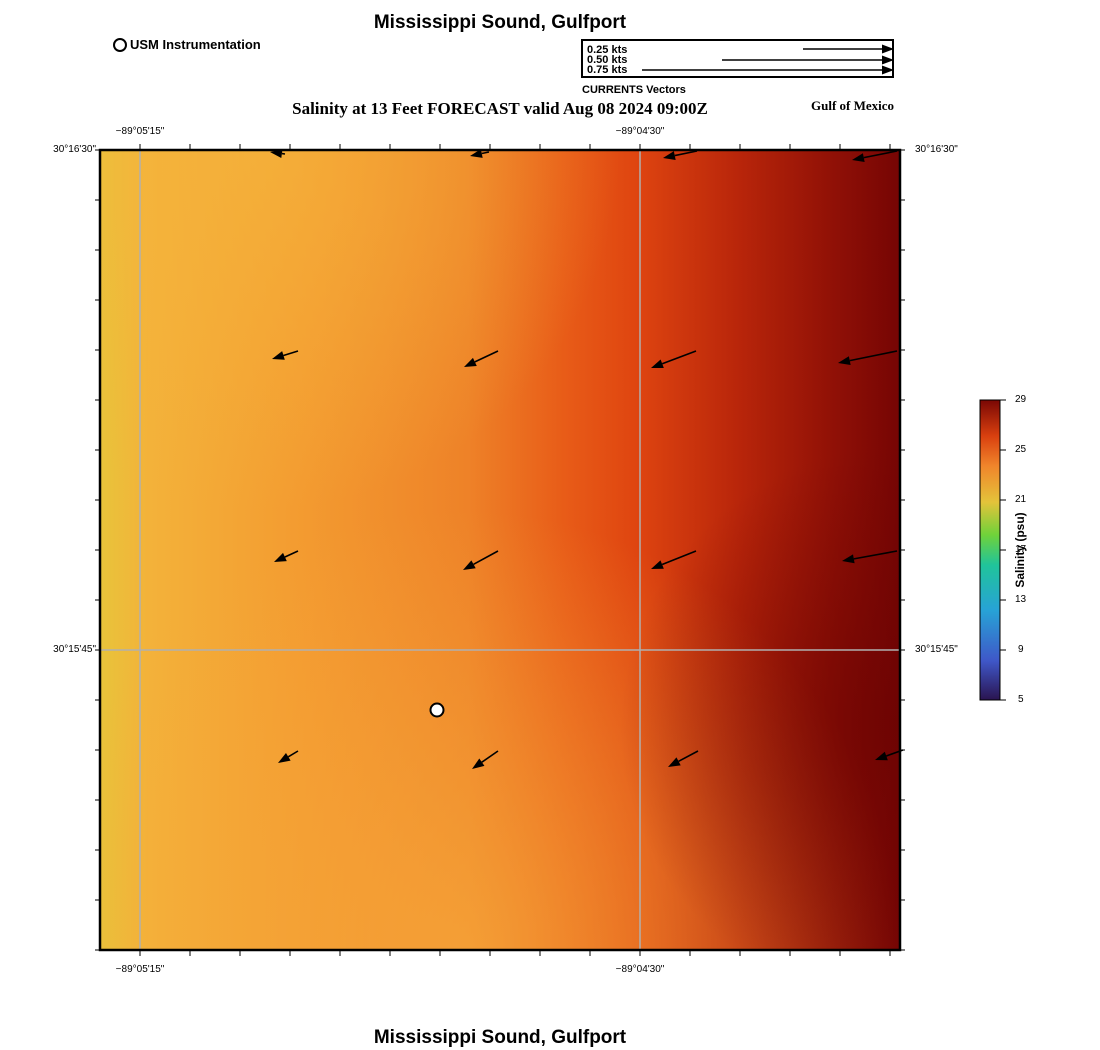  What do you see at coordinates (634, 90) in the screenshot?
I see `vector-legend-caption: CURRENTS Vectors` at bounding box center [634, 90].